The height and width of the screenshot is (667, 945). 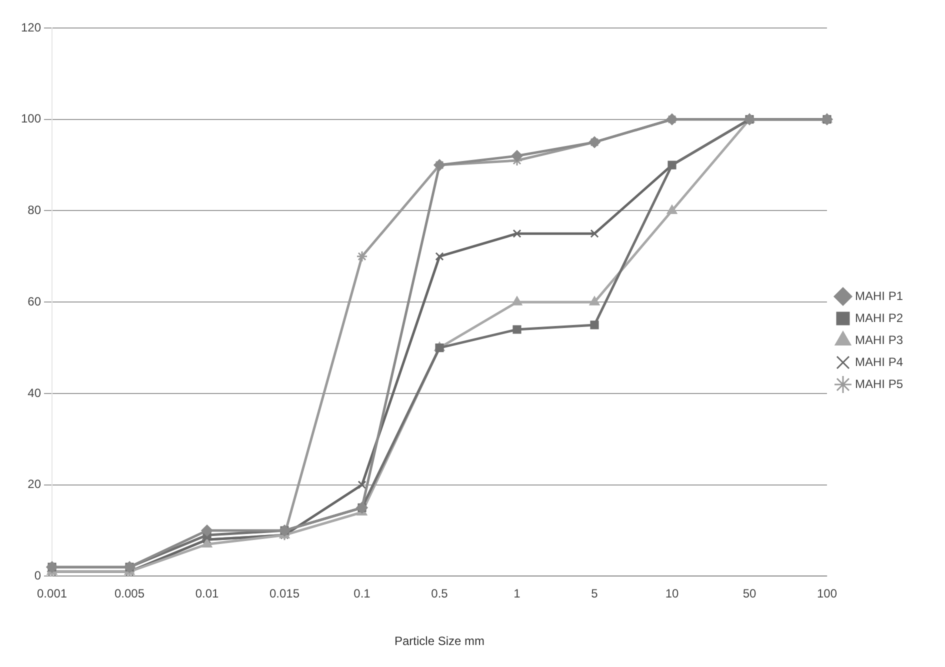 I want to click on x-tick-label: 0.1, so click(x=362, y=593).